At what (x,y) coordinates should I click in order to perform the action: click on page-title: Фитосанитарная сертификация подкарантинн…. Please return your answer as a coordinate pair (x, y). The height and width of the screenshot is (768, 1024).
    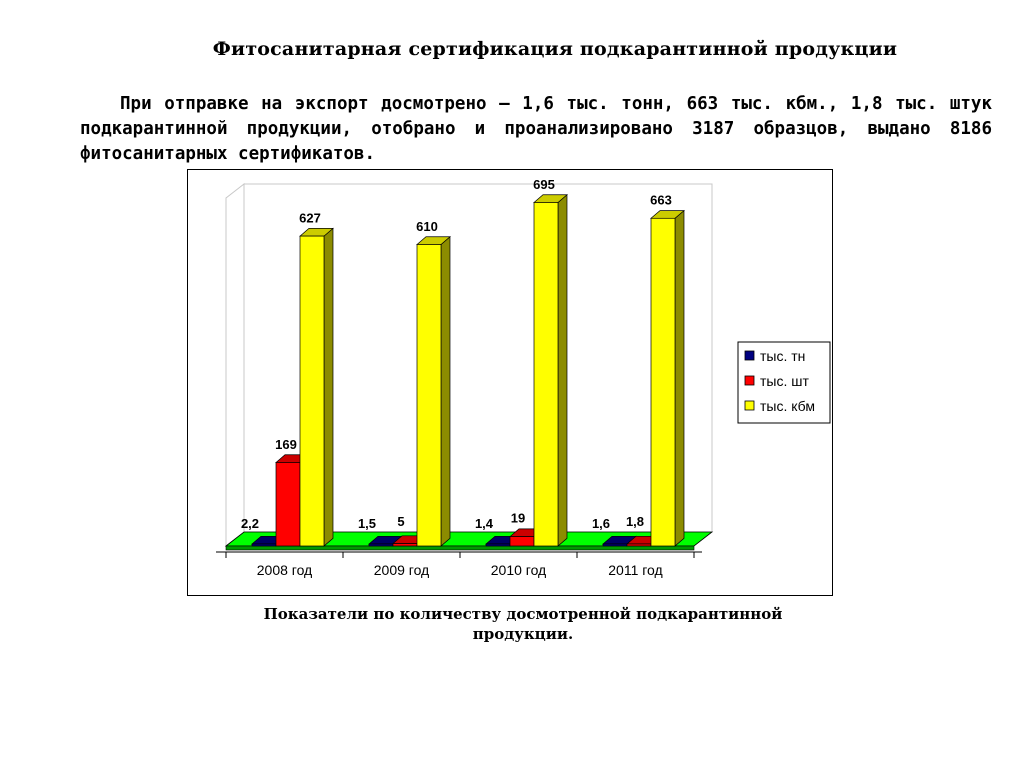
    Looking at the image, I should click on (555, 49).